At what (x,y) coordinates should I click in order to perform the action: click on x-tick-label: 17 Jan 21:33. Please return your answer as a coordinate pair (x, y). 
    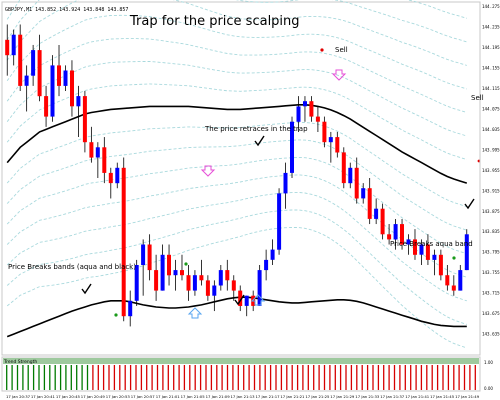
    Looking at the image, I should click on (367, 396).